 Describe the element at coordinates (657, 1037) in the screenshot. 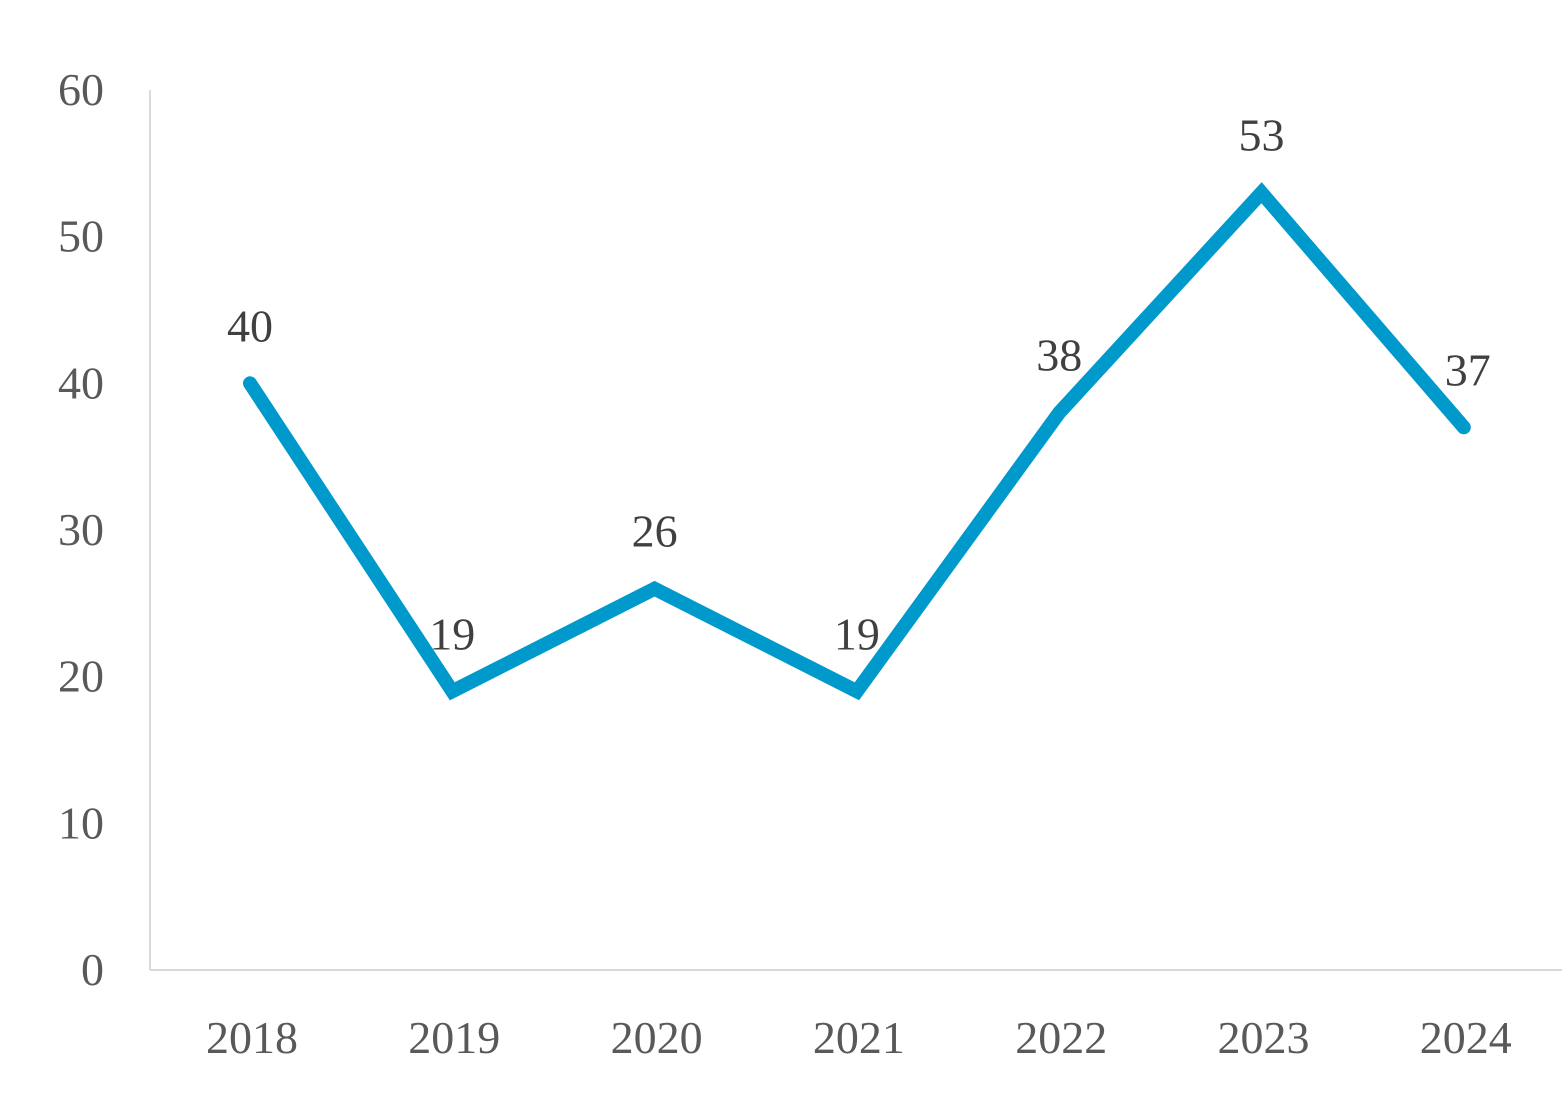

I see `x-tick-label: 2020` at that location.